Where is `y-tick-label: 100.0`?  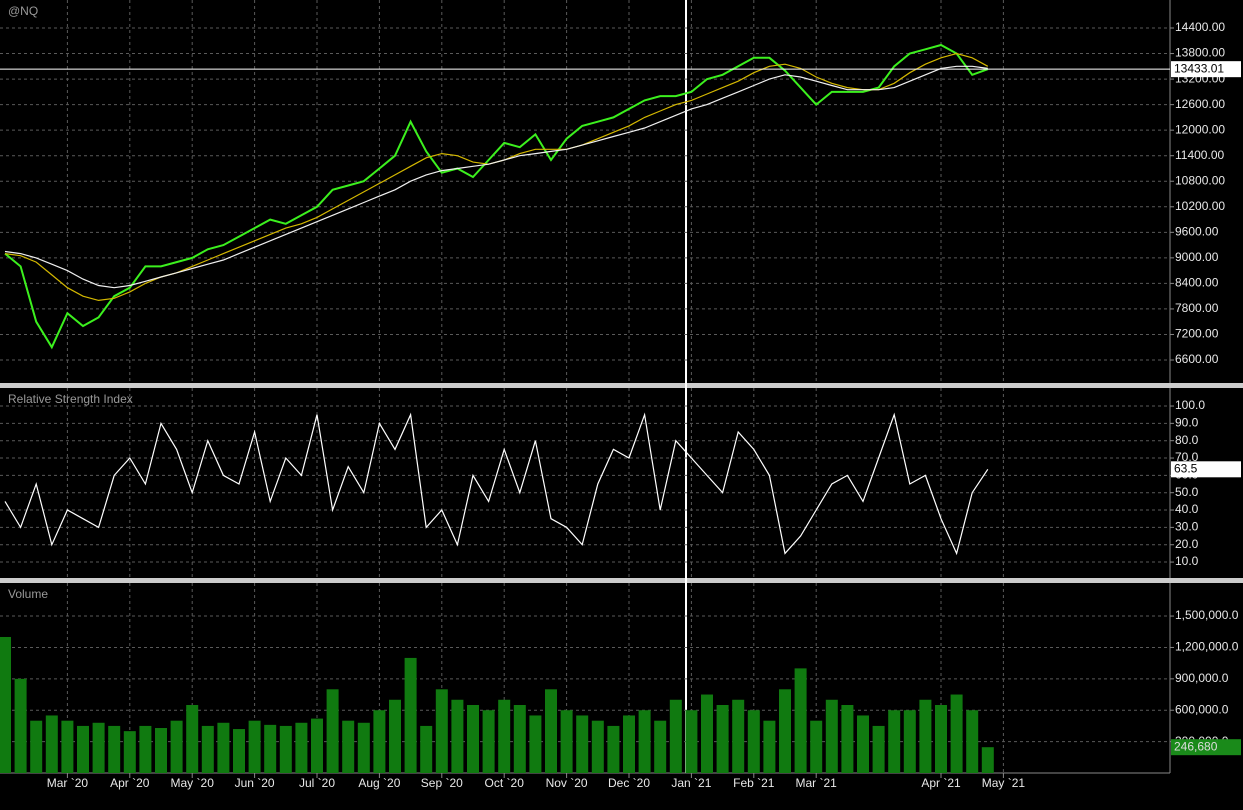 y-tick-label: 100.0 is located at coordinates (1190, 405).